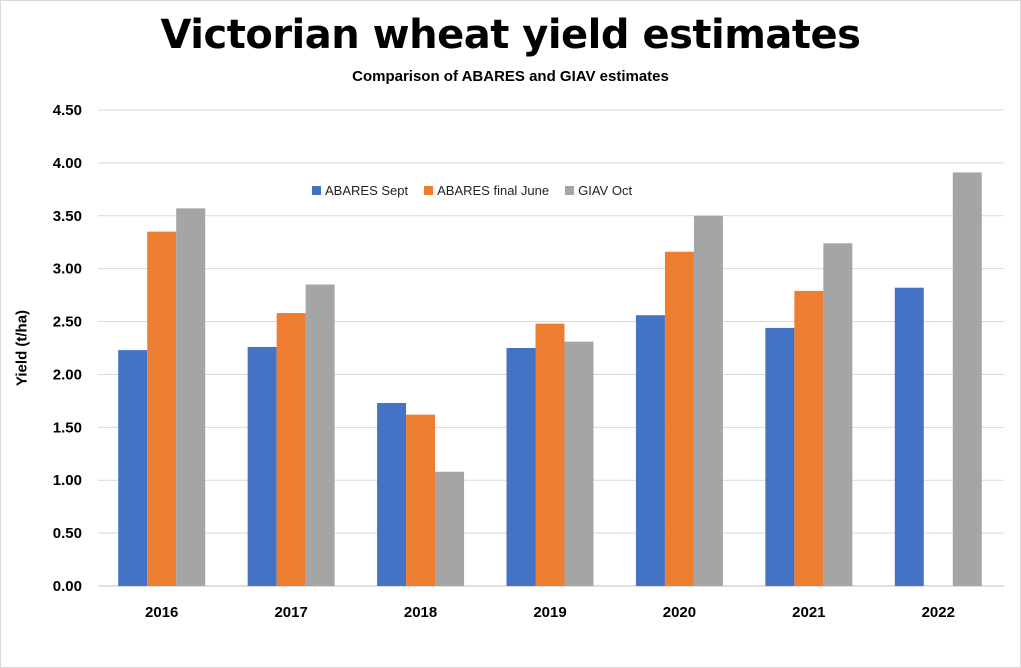 This screenshot has width=1021, height=668. Describe the element at coordinates (367, 190) in the screenshot. I see `legend-label: ABARES Sept` at that location.